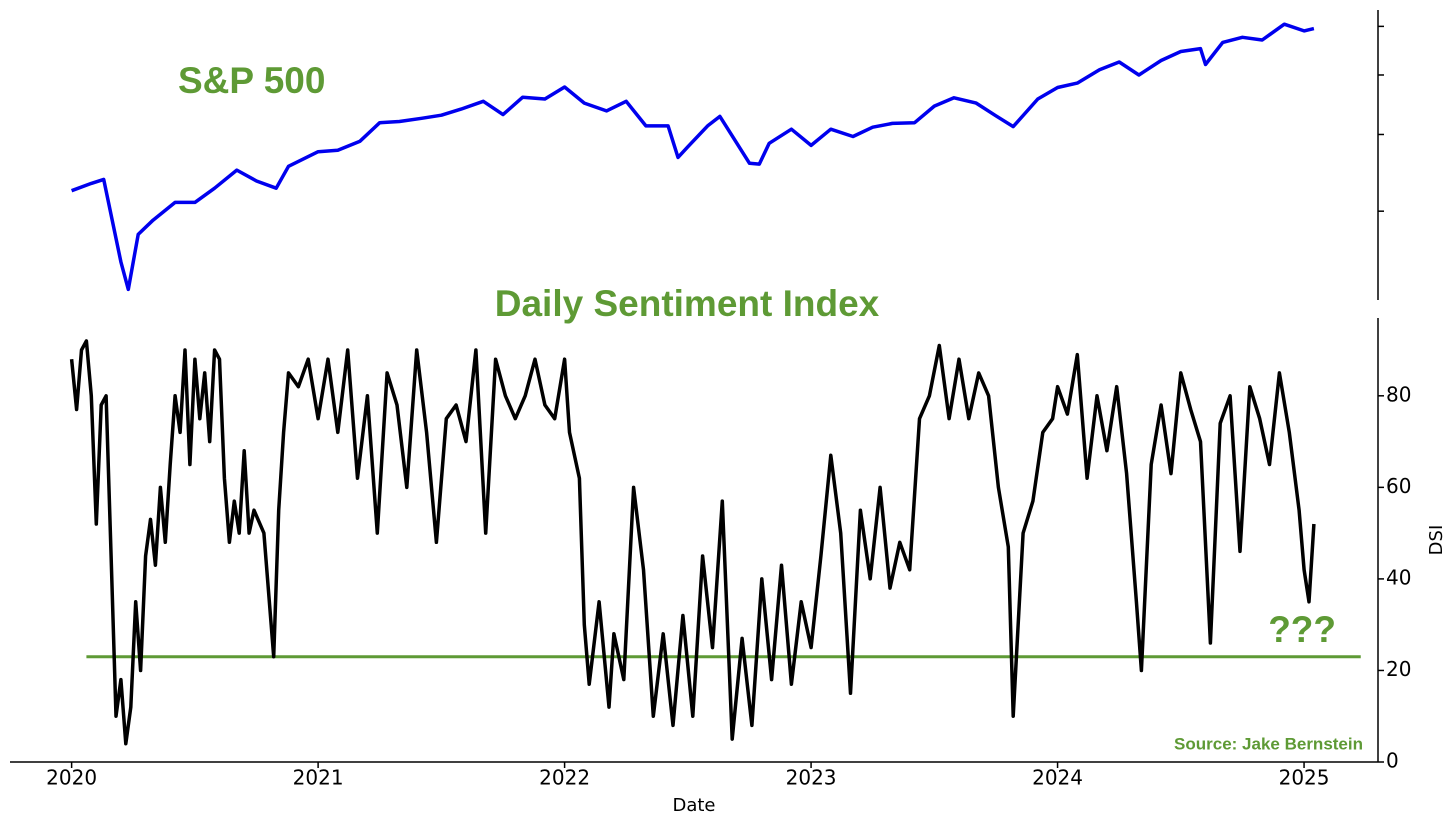 Image resolution: width=1456 pixels, height=831 pixels. I want to click on x-tick-label: 2023, so click(811, 778).